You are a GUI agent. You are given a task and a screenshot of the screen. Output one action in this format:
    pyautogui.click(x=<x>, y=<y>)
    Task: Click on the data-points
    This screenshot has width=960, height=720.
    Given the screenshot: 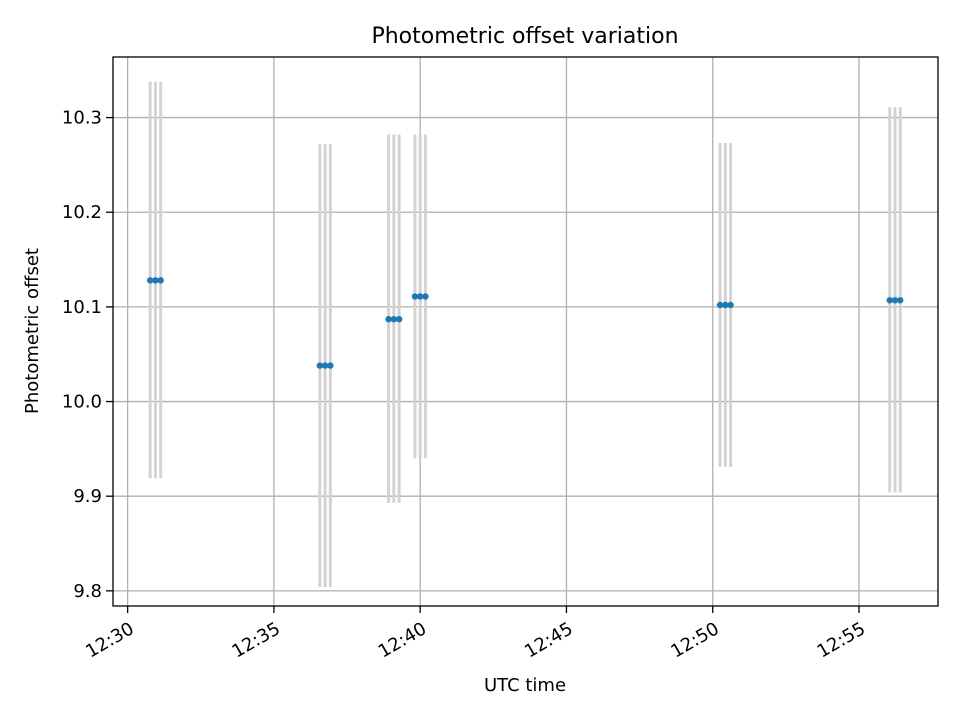 What is the action you would take?
    pyautogui.click(x=525, y=323)
    